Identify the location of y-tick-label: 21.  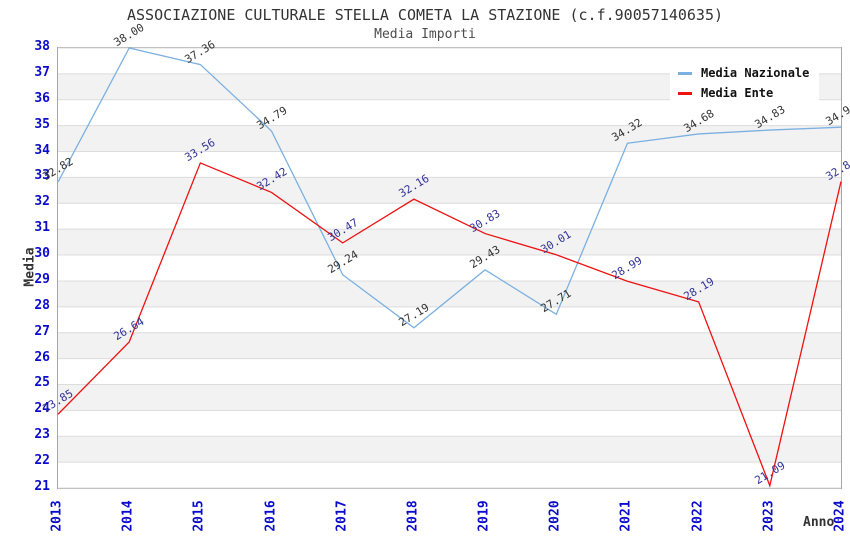
(42, 486).